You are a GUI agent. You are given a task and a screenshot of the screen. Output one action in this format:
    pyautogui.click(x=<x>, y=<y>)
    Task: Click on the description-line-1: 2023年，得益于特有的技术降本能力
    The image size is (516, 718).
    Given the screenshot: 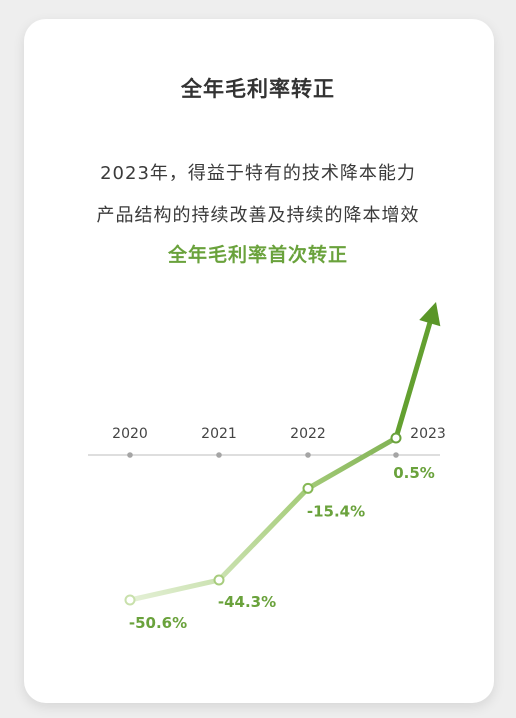 What is the action you would take?
    pyautogui.click(x=258, y=173)
    